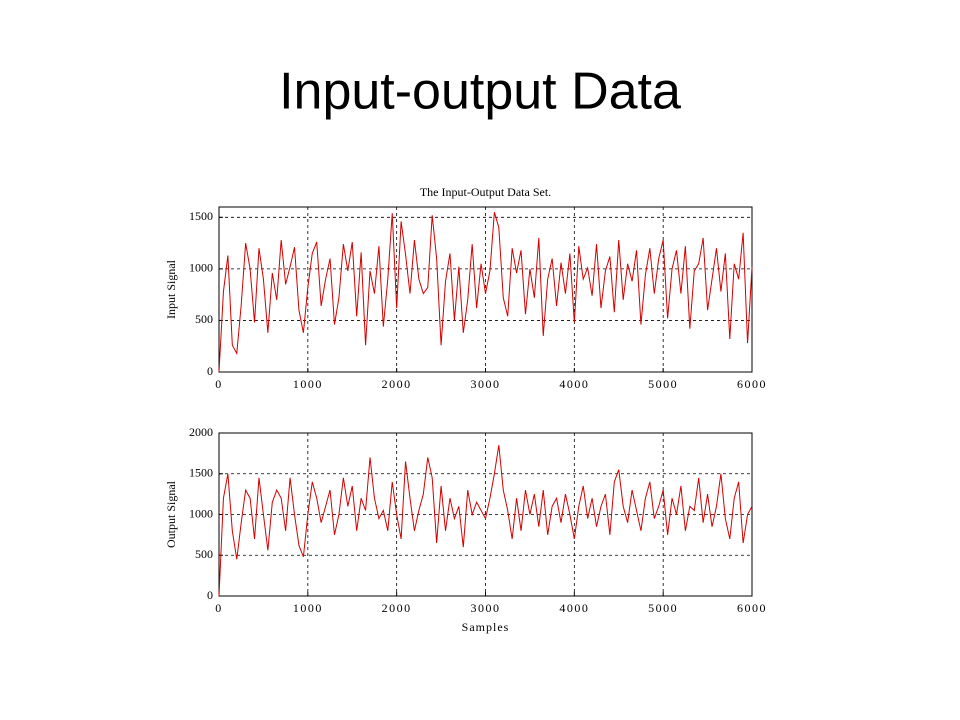 This screenshot has width=960, height=720. Describe the element at coordinates (201, 432) in the screenshot. I see `y-tick-label: 2000` at that location.